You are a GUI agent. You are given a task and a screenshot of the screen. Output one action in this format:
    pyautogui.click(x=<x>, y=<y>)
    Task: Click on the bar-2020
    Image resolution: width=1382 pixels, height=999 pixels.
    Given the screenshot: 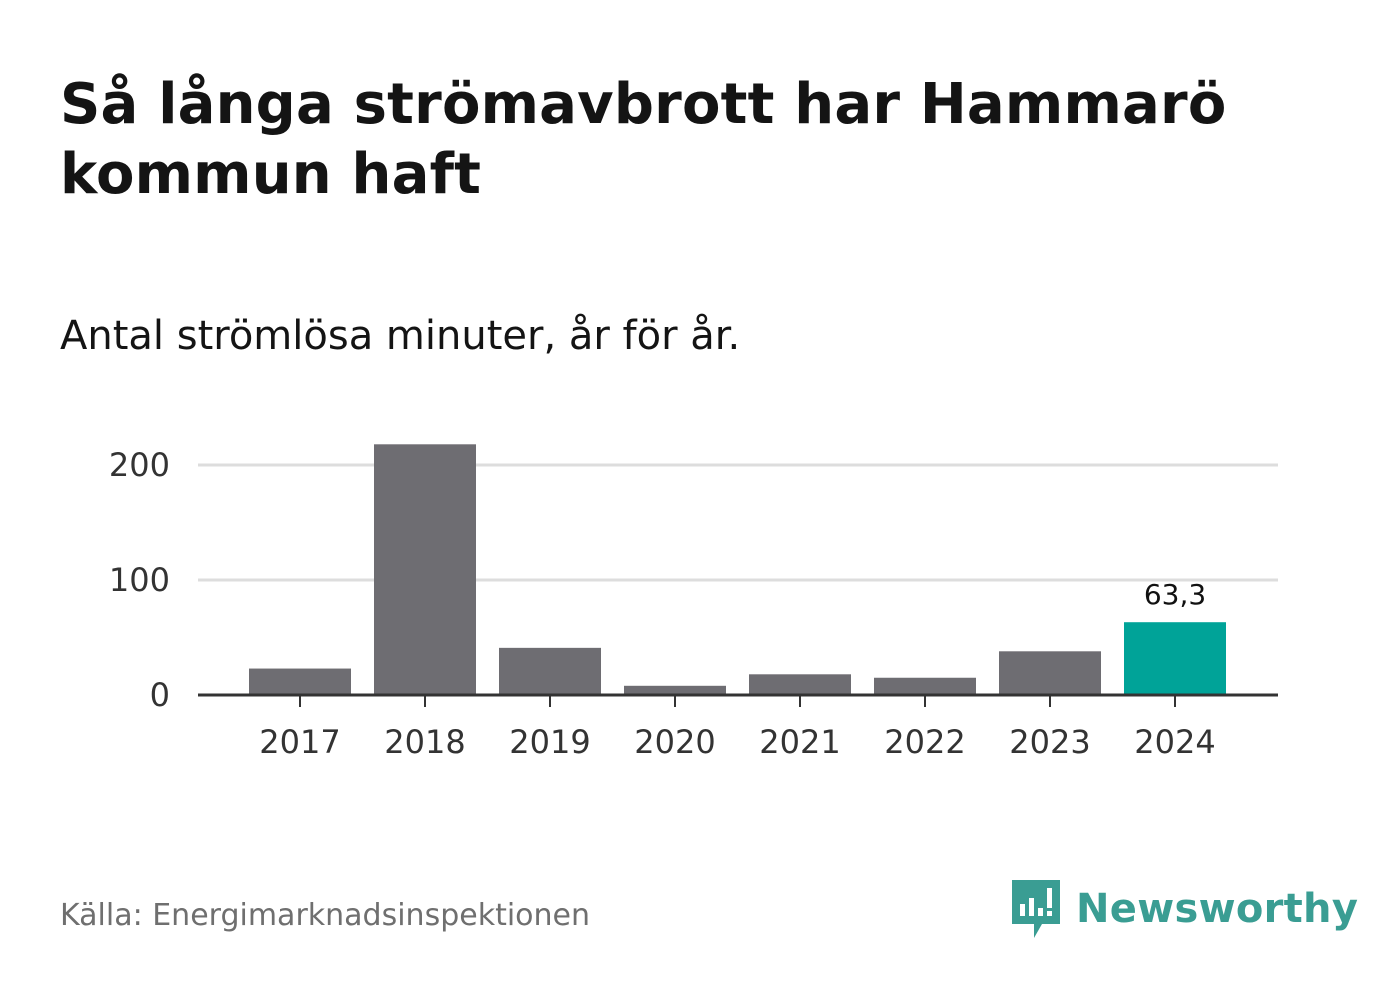 What is the action you would take?
    pyautogui.click(x=675, y=690)
    